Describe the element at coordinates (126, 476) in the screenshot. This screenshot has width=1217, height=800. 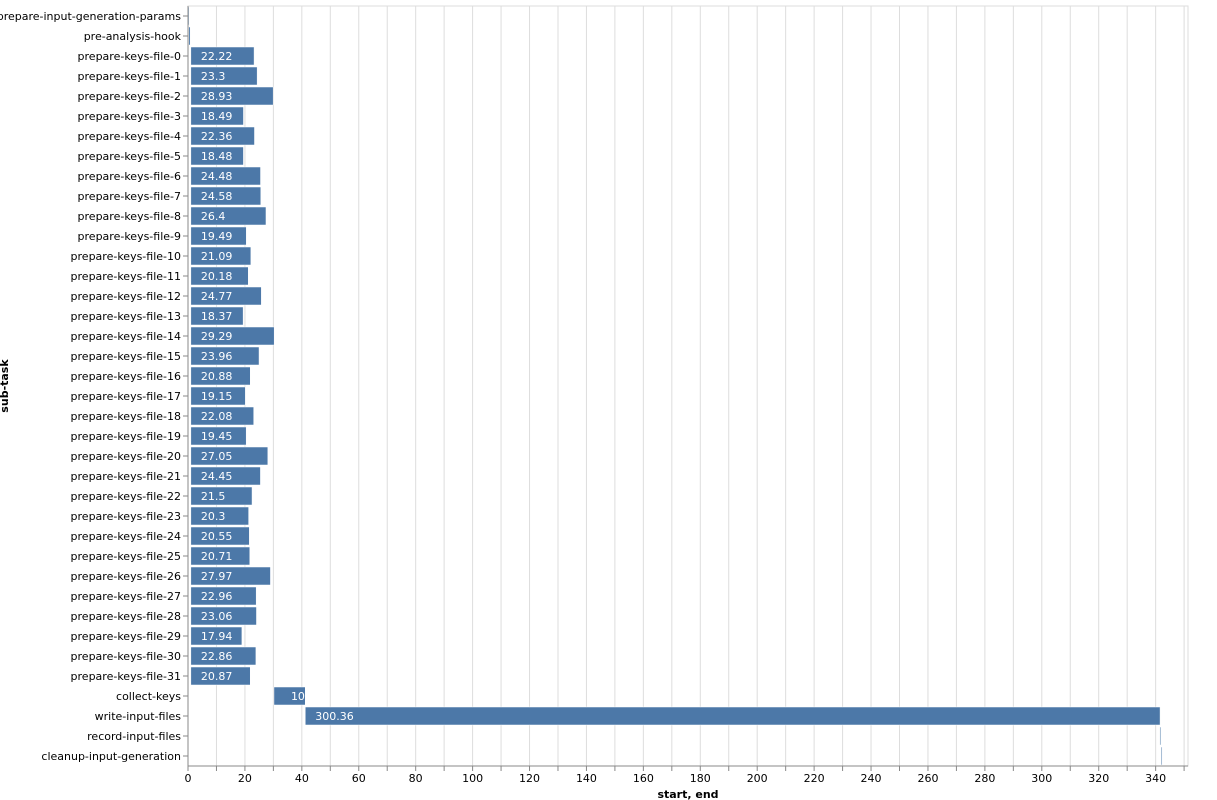
I see `y-tick-label: prepare-keys-file-21` at that location.